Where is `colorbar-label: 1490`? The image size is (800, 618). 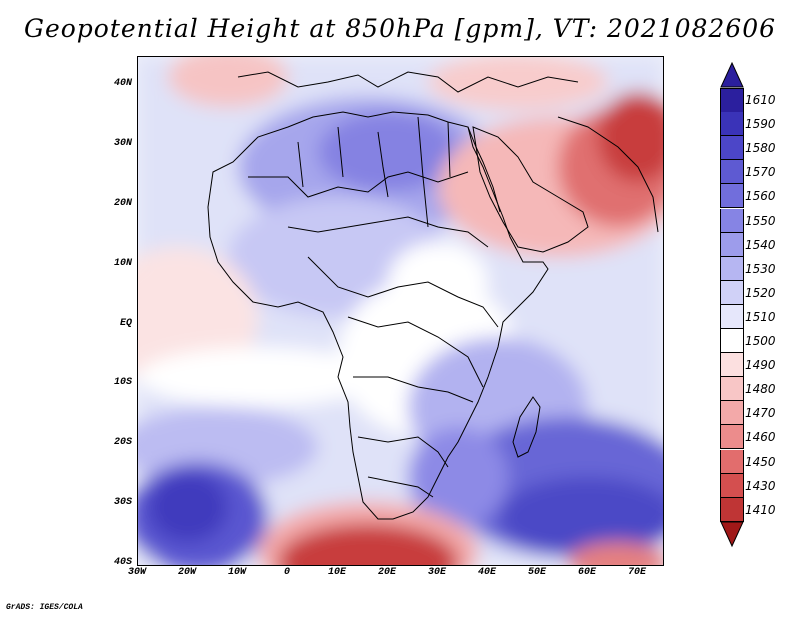
colorbar-label: 1490 is located at coordinates (760, 365).